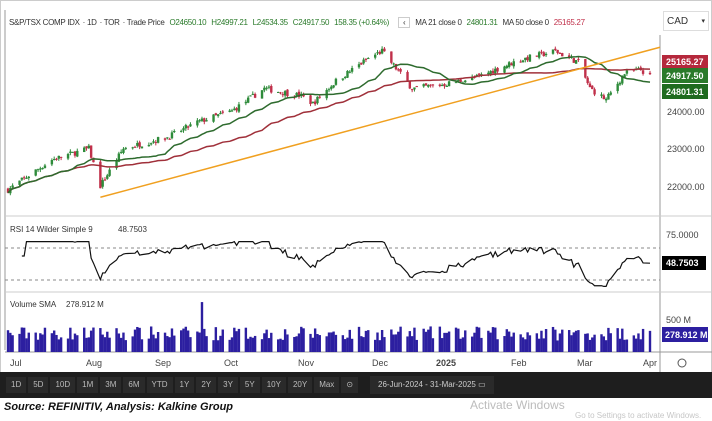 The width and height of the screenshot is (712, 421). Describe the element at coordinates (446, 363) in the screenshot. I see `time-tick: 2025` at that location.